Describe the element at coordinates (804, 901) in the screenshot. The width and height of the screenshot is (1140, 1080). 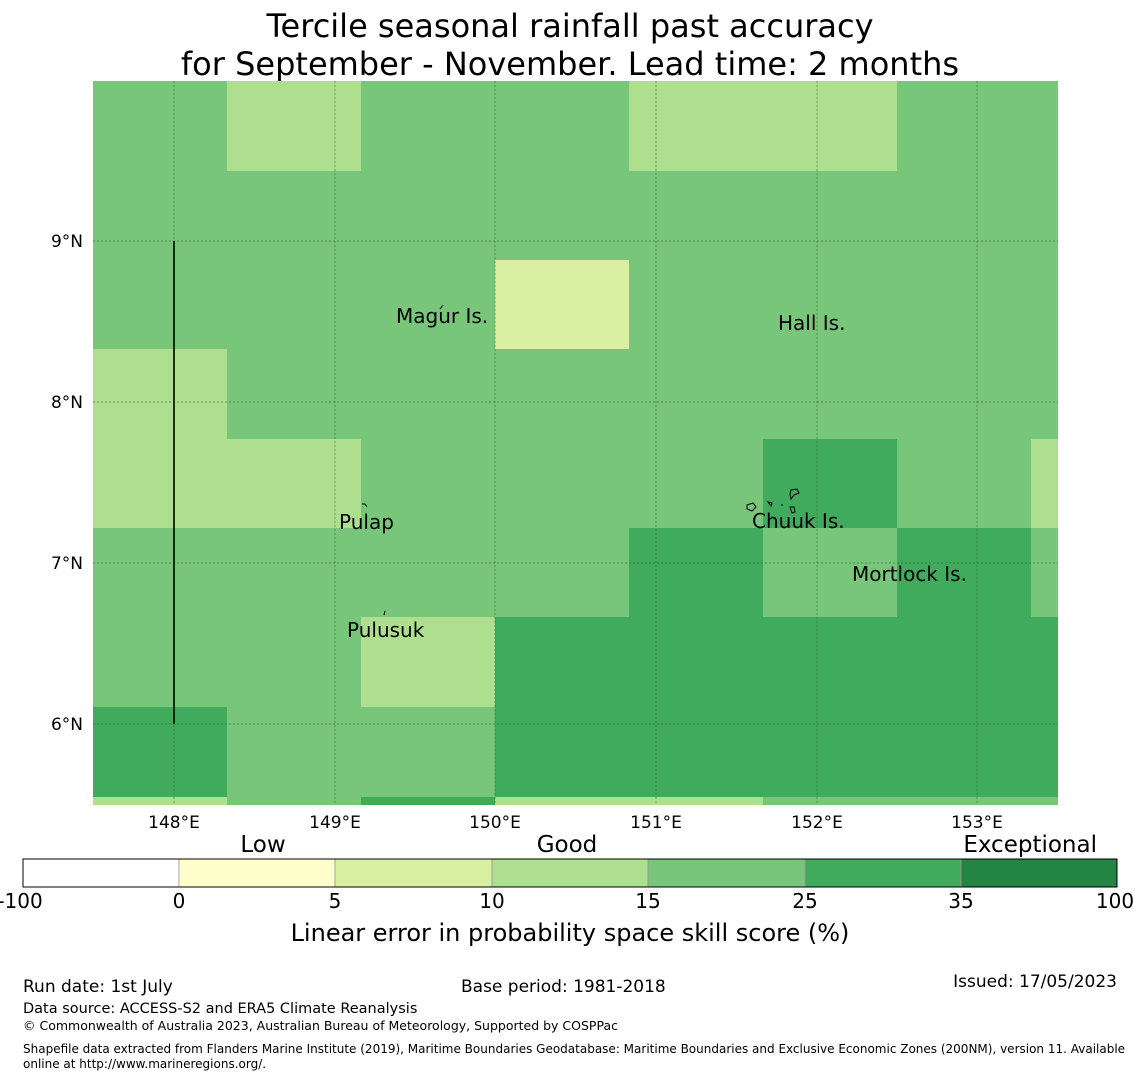
I see `colorbar-tick: 25` at that location.